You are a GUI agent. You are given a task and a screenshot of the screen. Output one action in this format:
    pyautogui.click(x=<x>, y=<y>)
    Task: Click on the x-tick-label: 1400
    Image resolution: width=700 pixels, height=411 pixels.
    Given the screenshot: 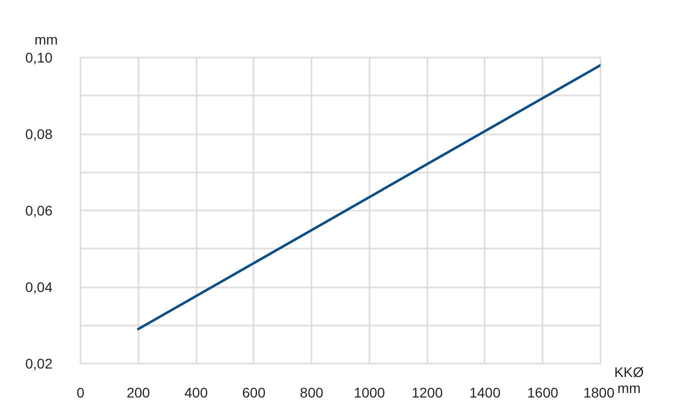 What is the action you would take?
    pyautogui.click(x=485, y=392)
    